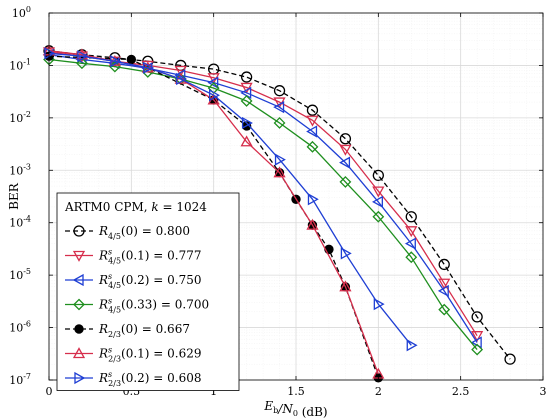 This screenshot has height=420, width=550. What do you see at coordinates (461, 391) in the screenshot?
I see `x-tick-label: 2.5` at bounding box center [461, 391].